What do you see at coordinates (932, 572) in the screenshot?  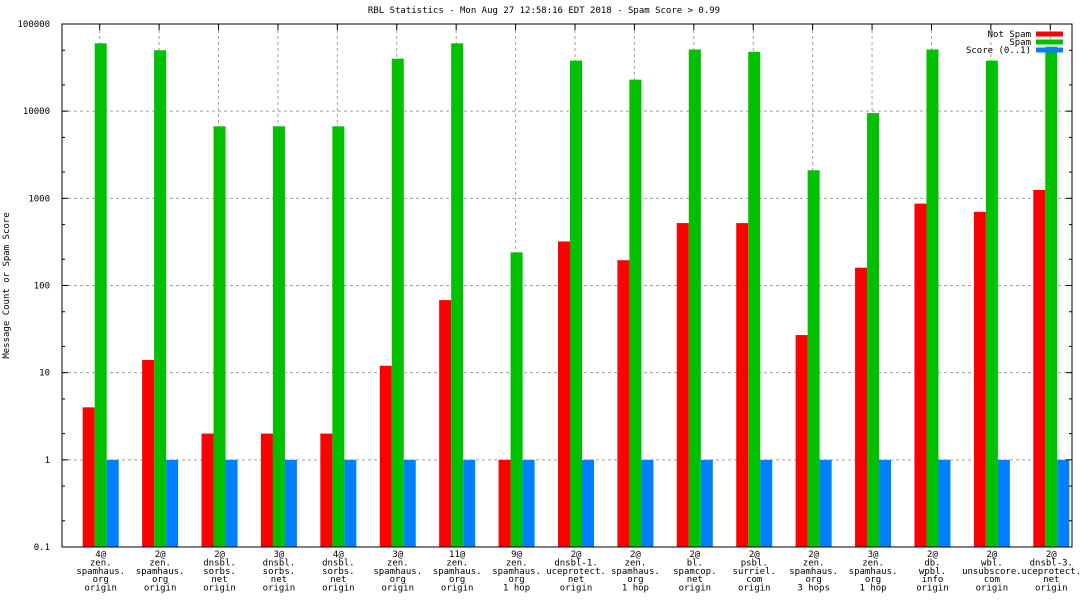 I see `x-tick-label: 2@ db. wpbl. info origin` at bounding box center [932, 572].